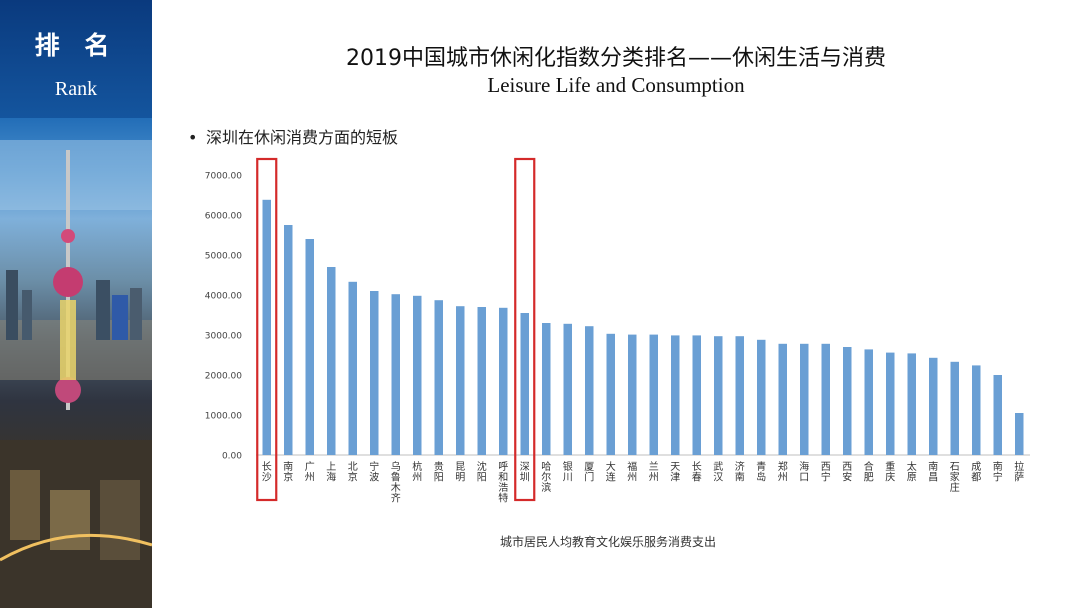 The height and width of the screenshot is (608, 1080). Describe the element at coordinates (438, 377) in the screenshot. I see `bar-贵阳` at that location.